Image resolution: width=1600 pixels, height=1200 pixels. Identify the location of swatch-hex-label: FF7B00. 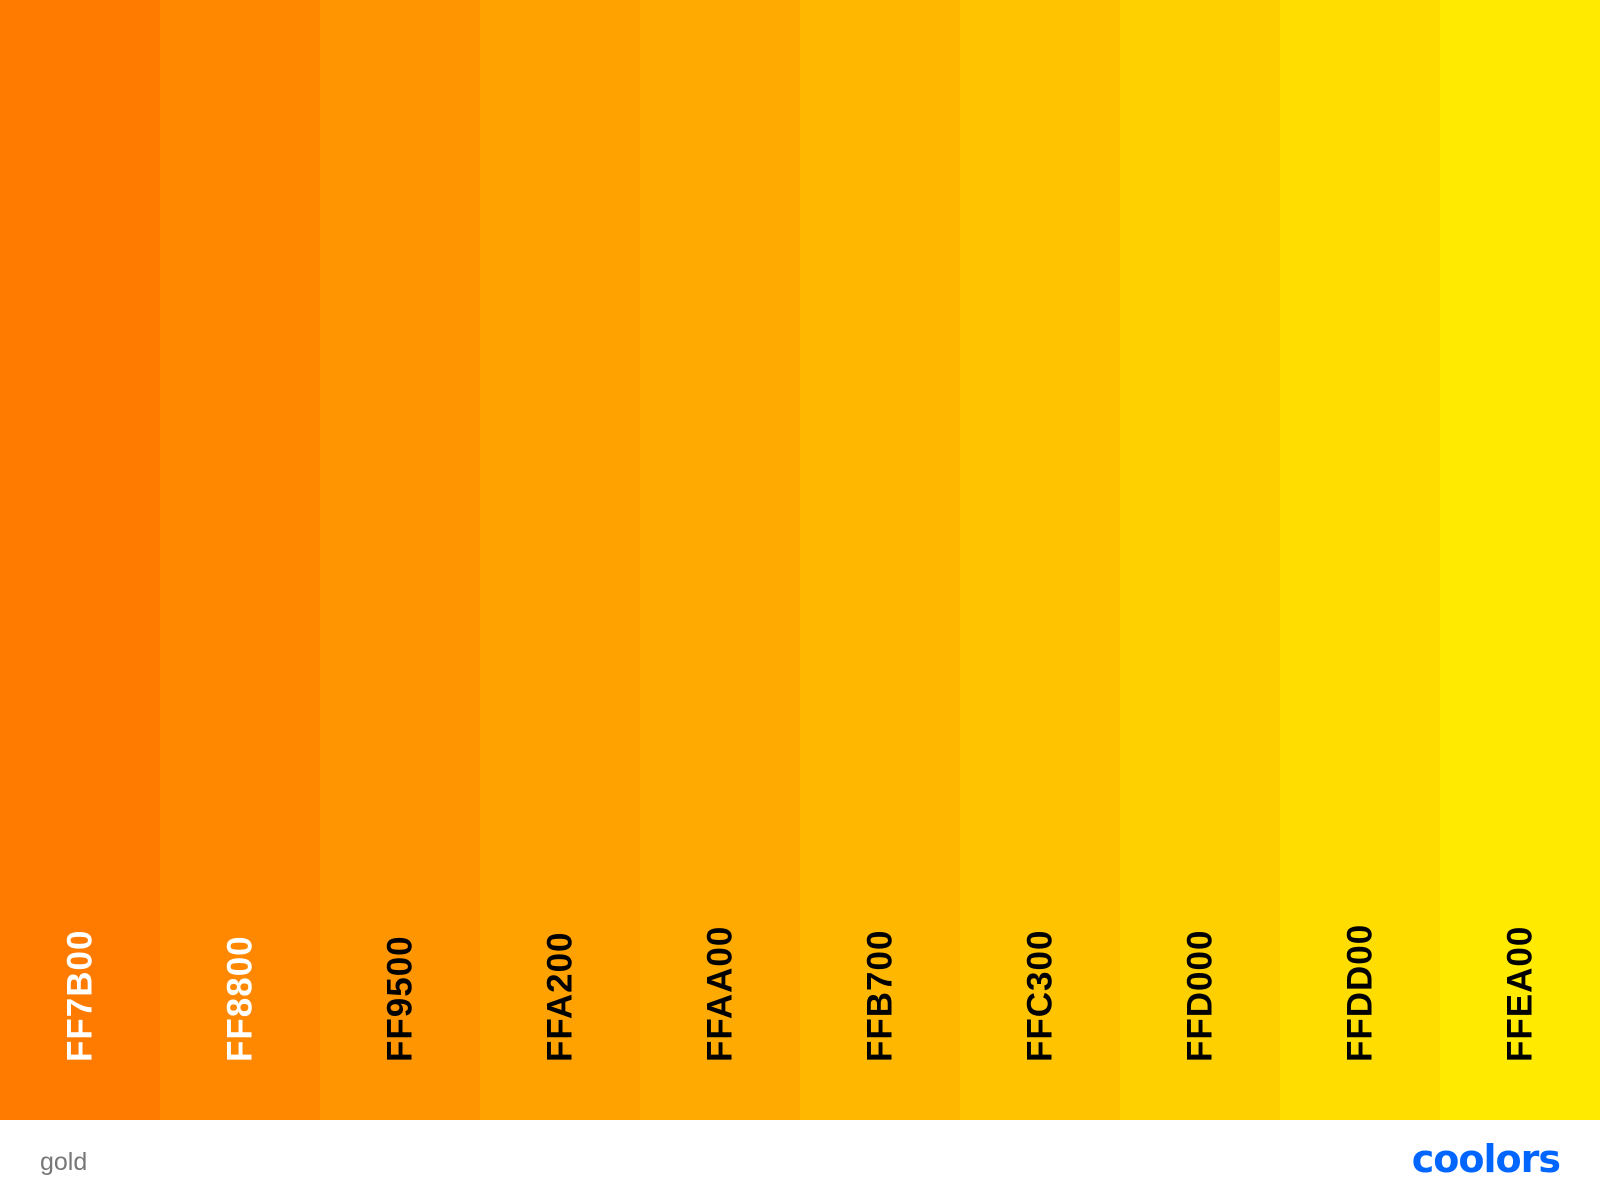
(80, 995).